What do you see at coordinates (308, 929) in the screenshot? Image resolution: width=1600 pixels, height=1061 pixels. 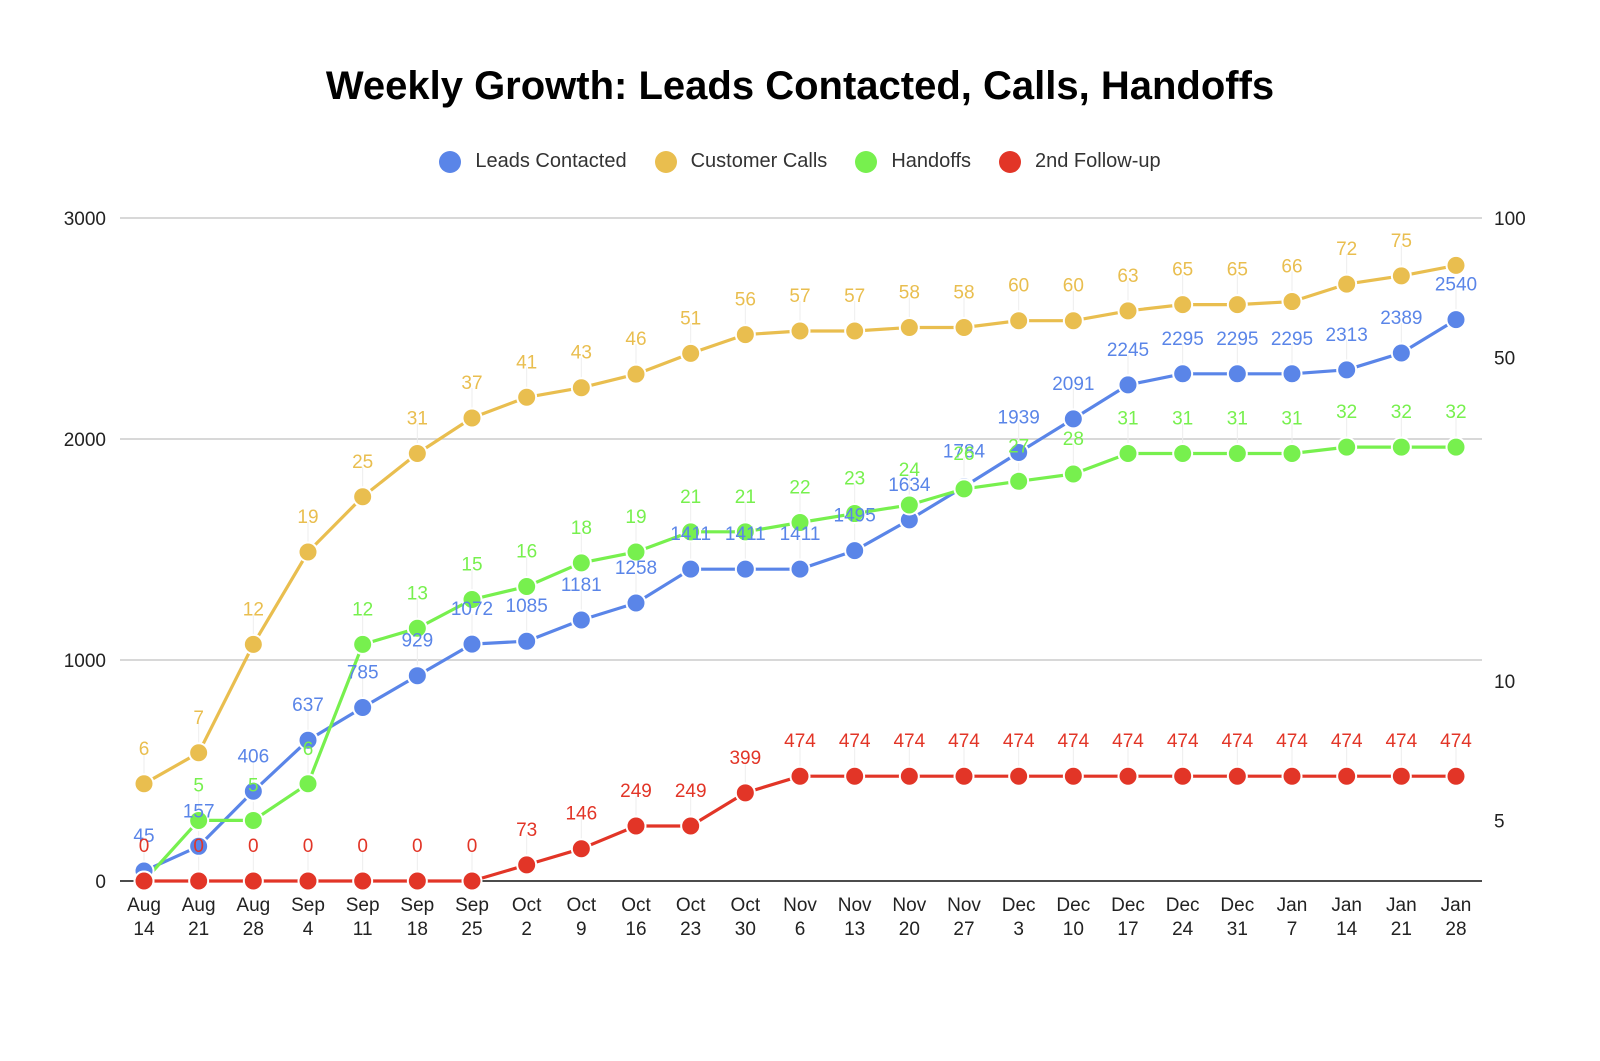 I see `x-tick-label-day: 4` at bounding box center [308, 929].